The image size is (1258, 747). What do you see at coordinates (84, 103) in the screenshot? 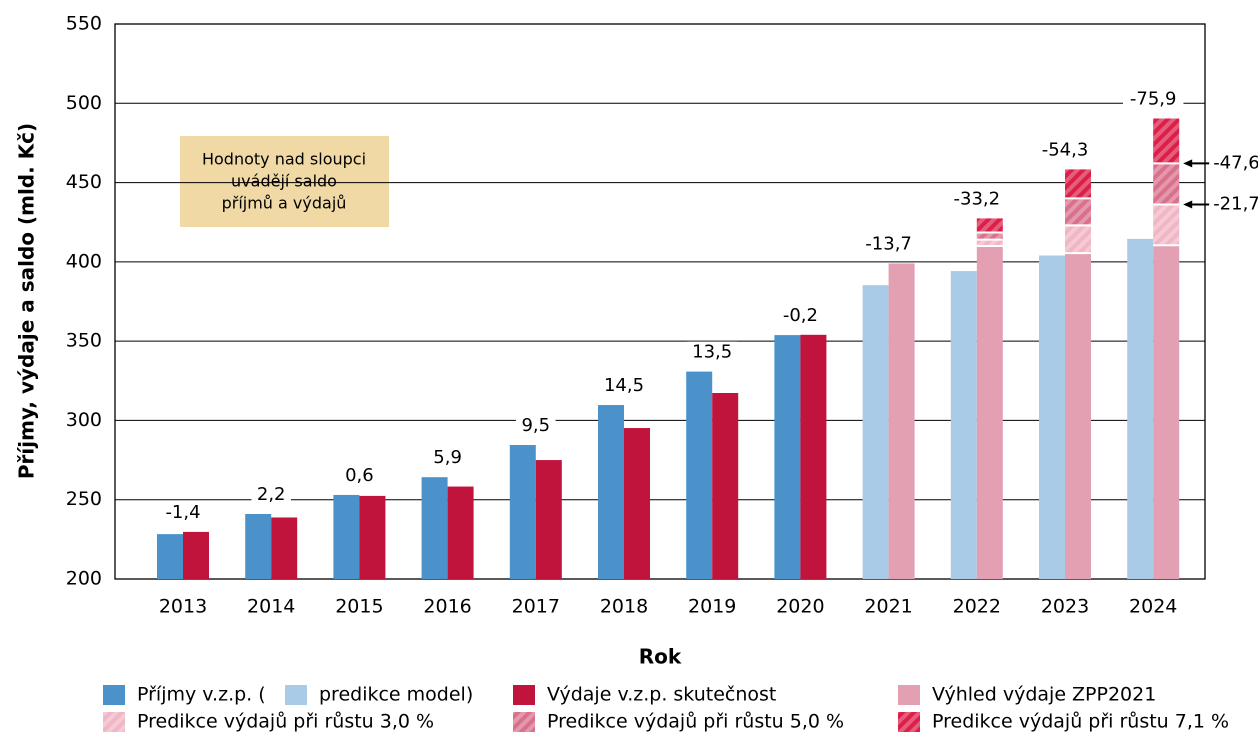
I see `y-tick-label: 500` at bounding box center [84, 103].